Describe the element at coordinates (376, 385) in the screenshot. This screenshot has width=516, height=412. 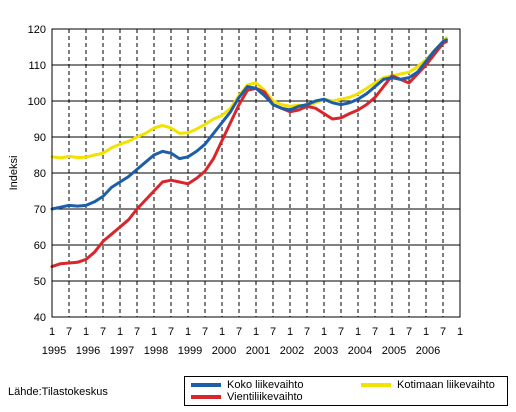
I see `legend-swatch-kotimaan` at that location.